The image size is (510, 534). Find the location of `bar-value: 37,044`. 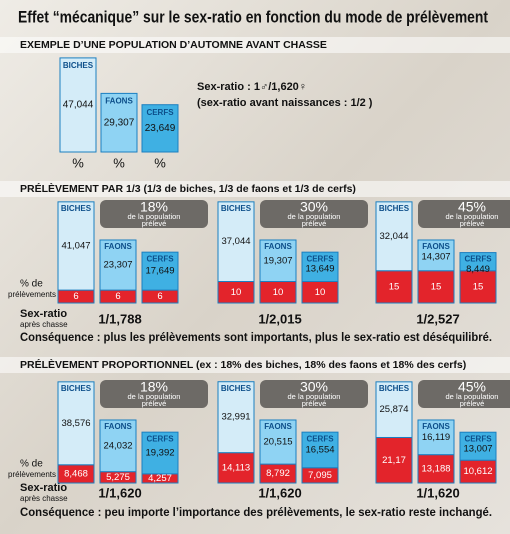

bar-value: 37,044 is located at coordinates (235, 241).